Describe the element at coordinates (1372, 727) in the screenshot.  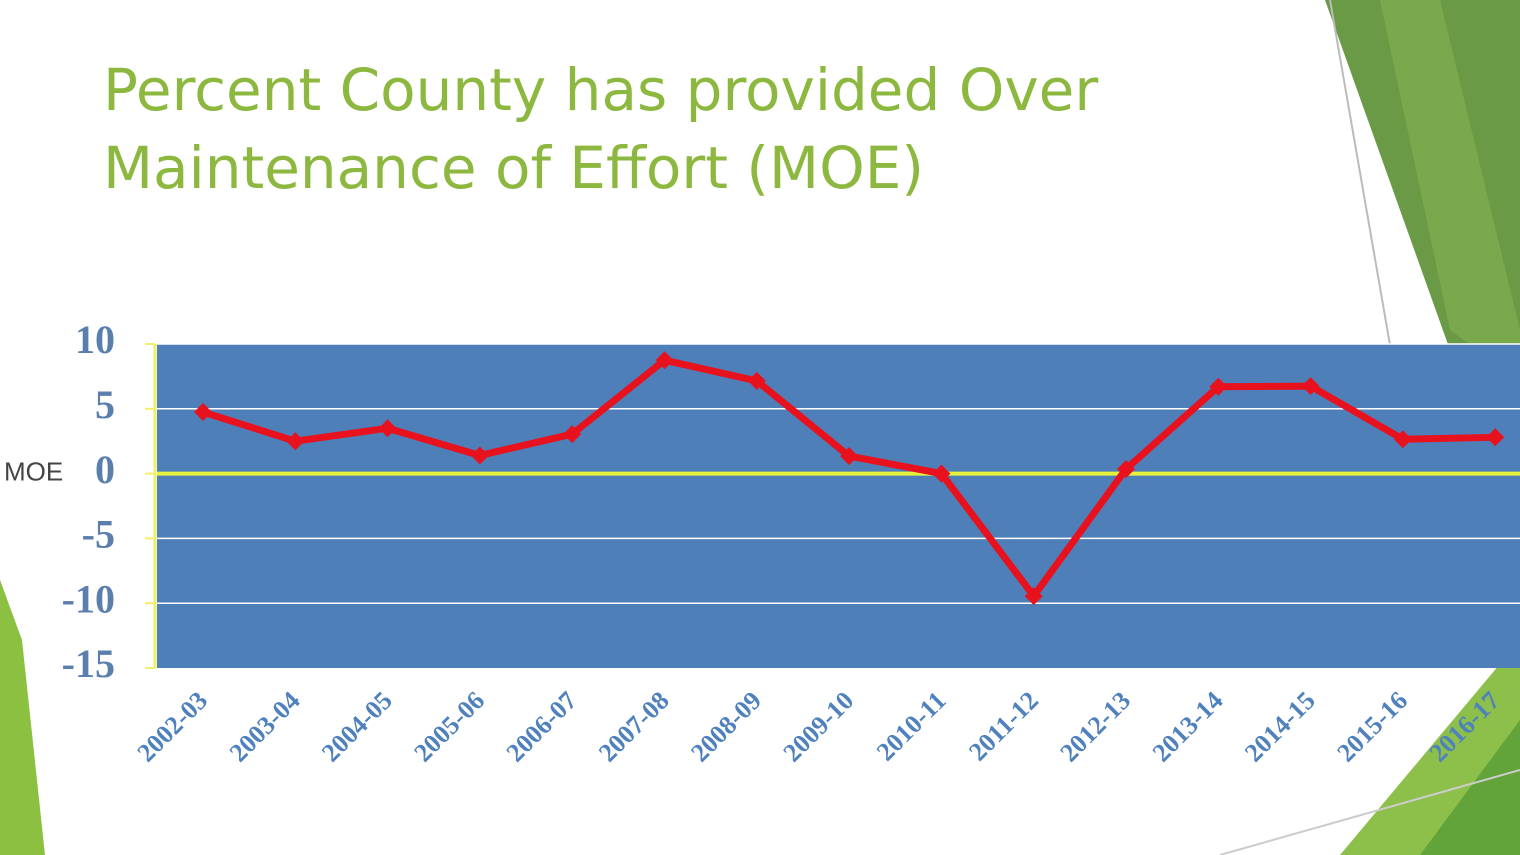
I see `x-tick-label: 2015-16` at that location.